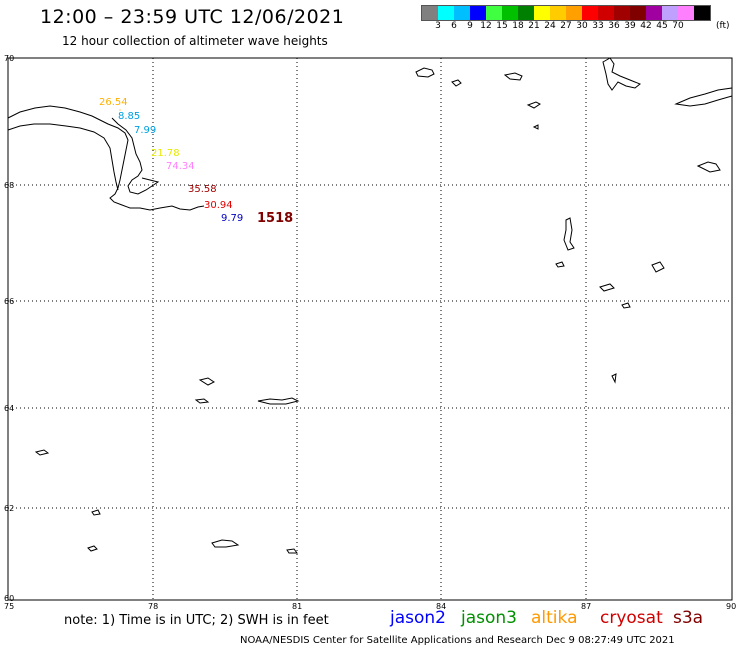  Describe the element at coordinates (165, 153) in the screenshot. I see `wave-height-label: 21.78` at that location.